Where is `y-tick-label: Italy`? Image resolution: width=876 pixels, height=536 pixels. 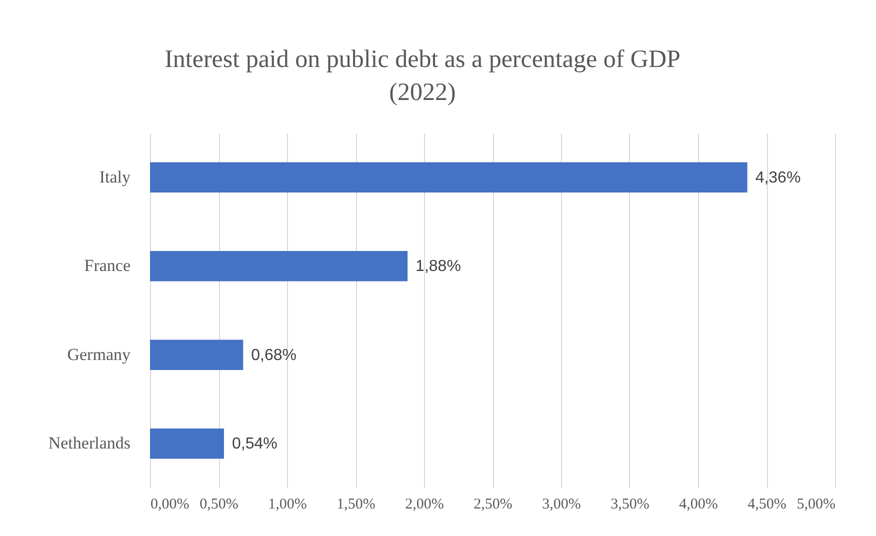 y-tick-label: Italy is located at coordinates (115, 176).